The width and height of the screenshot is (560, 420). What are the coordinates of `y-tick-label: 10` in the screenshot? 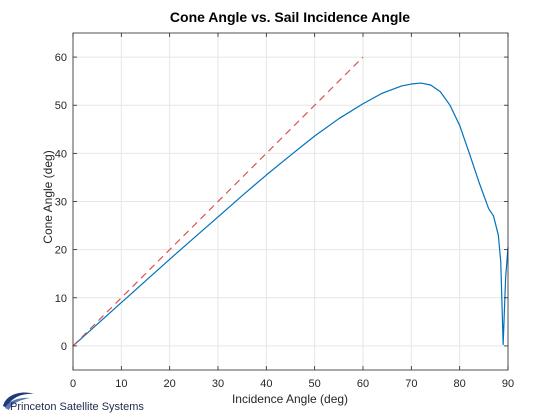 It's located at (61, 299).